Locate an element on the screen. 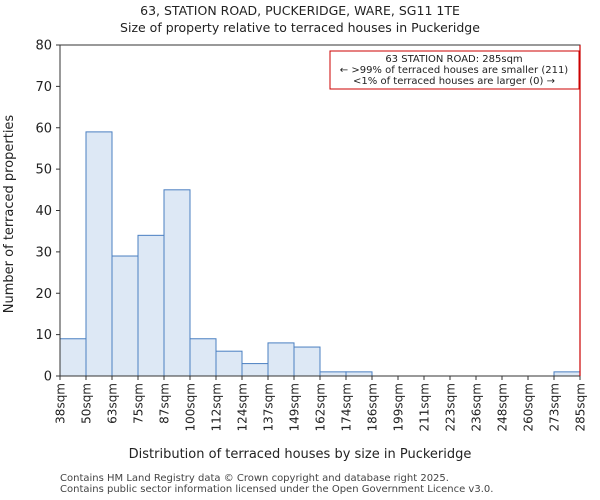 This screenshot has height=500, width=600. y-tick-label: 20 is located at coordinates (43, 294).